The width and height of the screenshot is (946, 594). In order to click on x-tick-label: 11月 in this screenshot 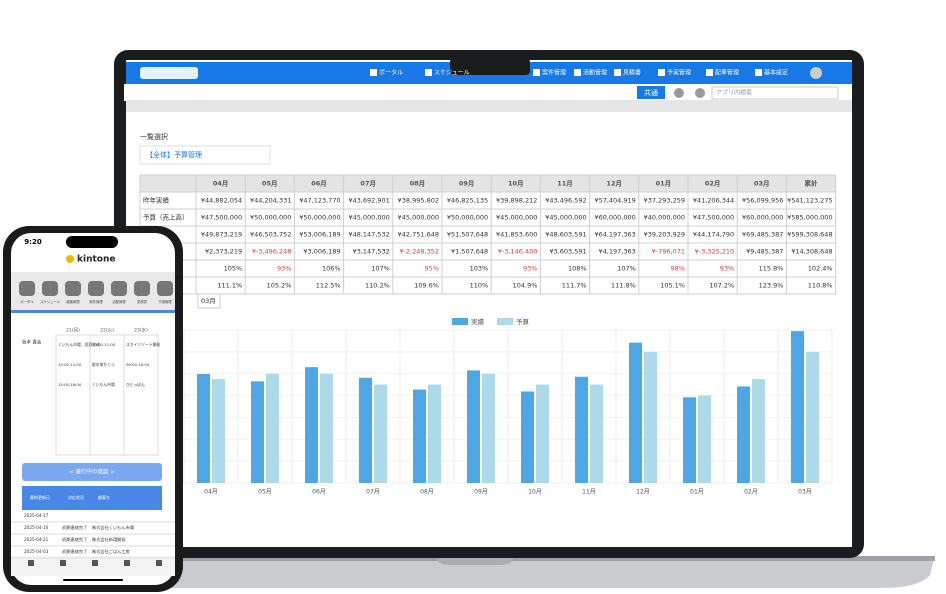, I will do `click(589, 492)`.